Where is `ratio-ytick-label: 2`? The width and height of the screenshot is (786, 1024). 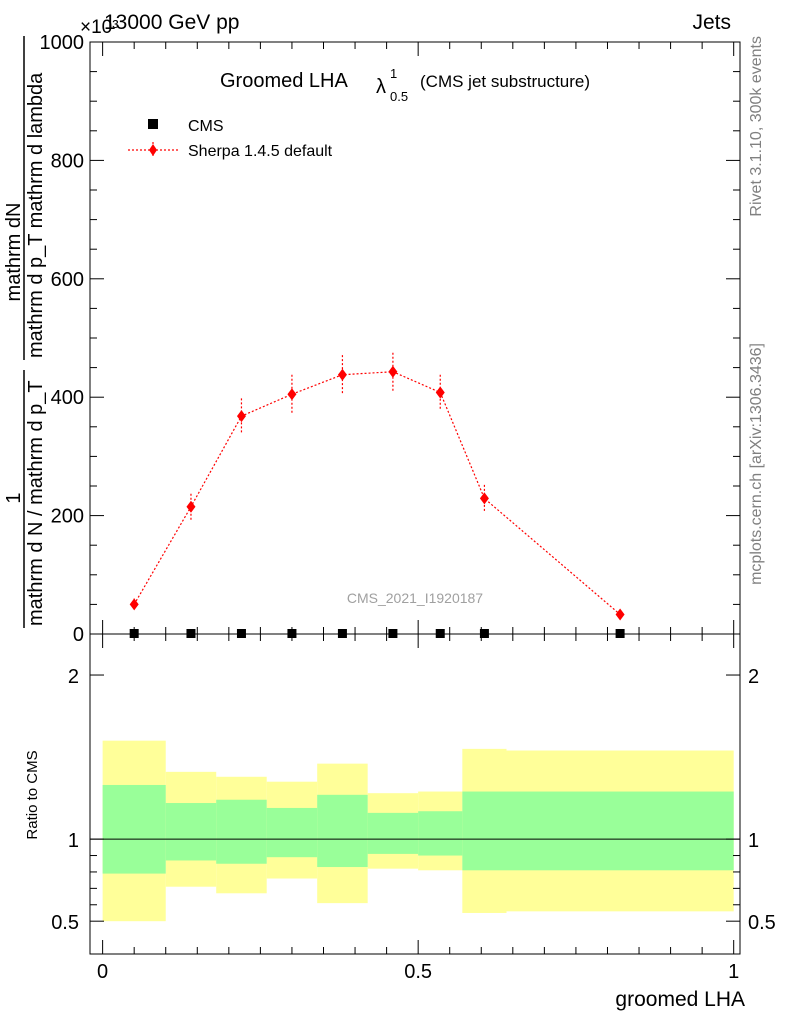
ratio-ytick-label: 2 is located at coordinates (73, 677).